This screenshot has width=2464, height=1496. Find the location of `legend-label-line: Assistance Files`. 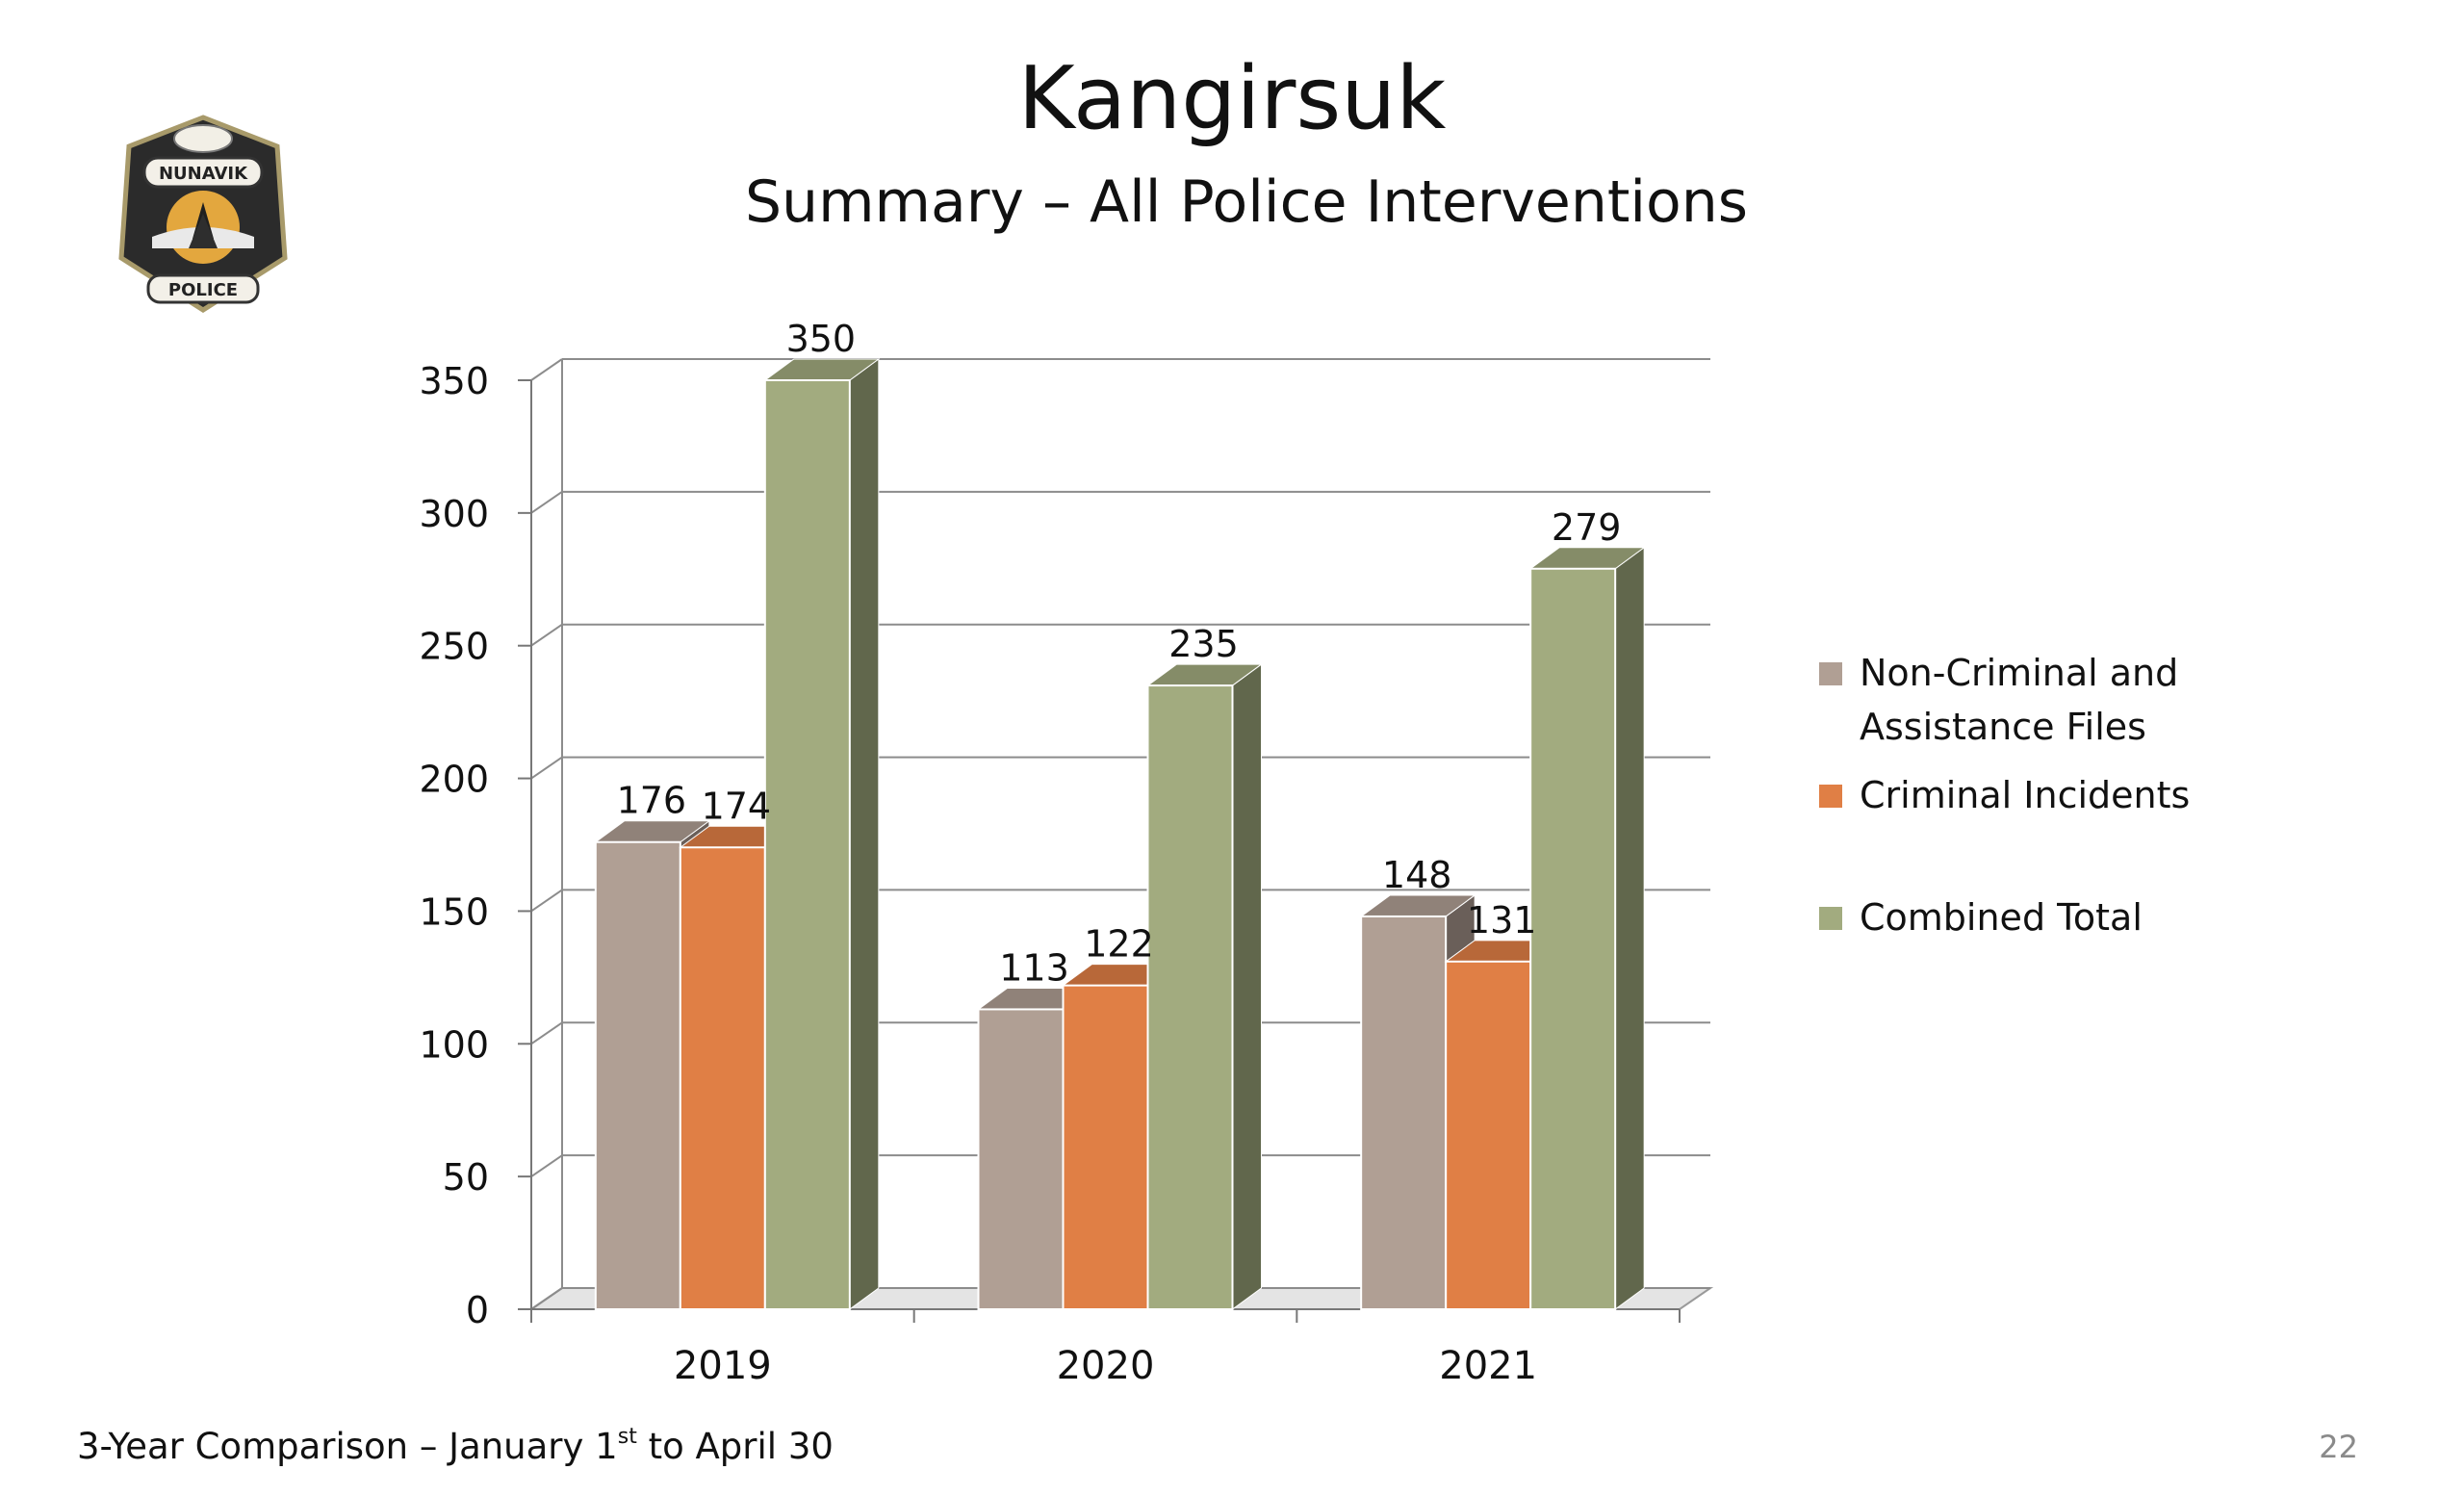

legend-label-line: Assistance Files is located at coordinates (2003, 727).